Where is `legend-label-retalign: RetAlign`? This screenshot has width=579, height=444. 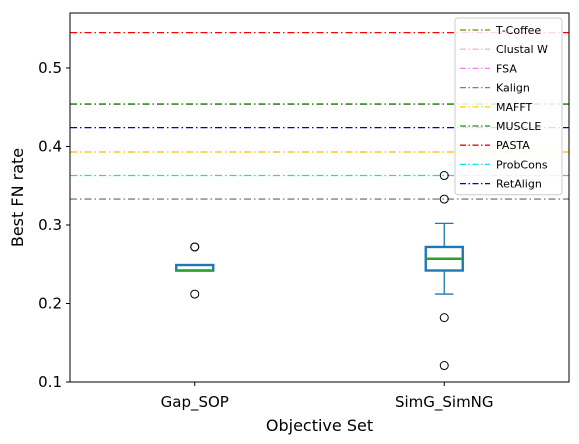 legend-label-retalign: RetAlign is located at coordinates (519, 184).